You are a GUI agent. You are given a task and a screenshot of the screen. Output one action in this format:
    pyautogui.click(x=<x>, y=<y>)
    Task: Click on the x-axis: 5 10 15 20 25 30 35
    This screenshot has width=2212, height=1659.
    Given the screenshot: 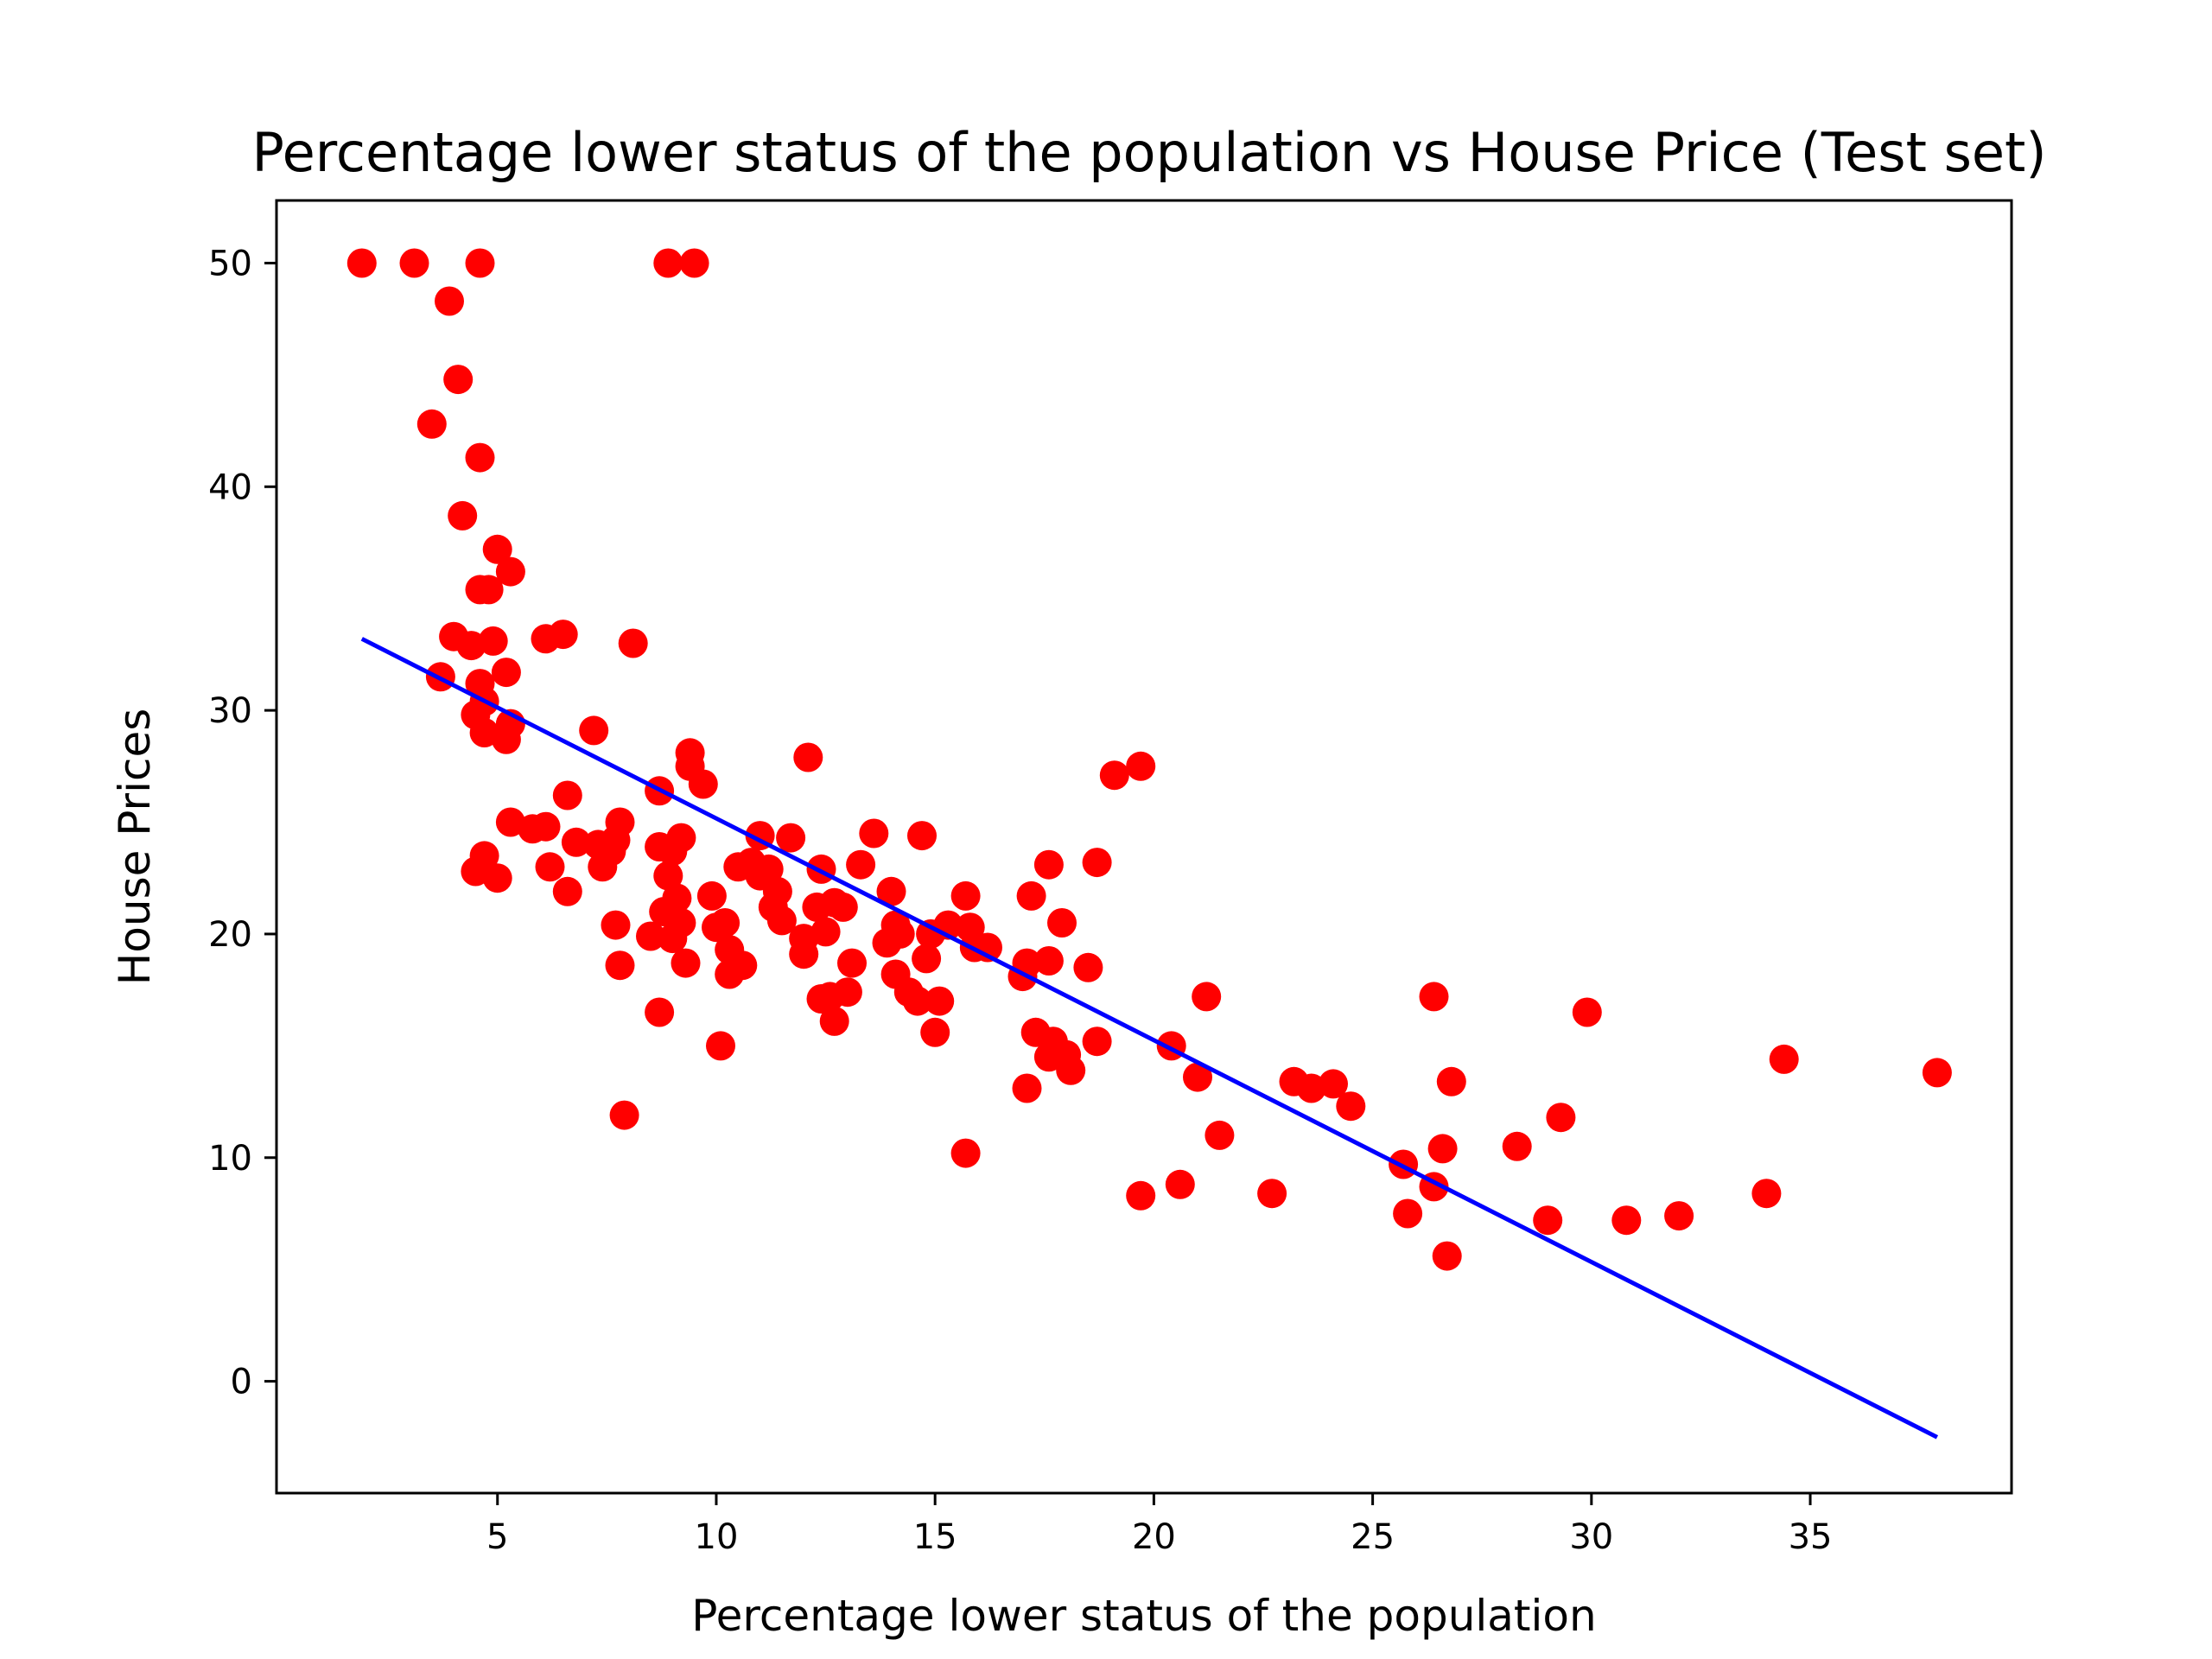 What is the action you would take?
    pyautogui.click(x=1159, y=1525)
    